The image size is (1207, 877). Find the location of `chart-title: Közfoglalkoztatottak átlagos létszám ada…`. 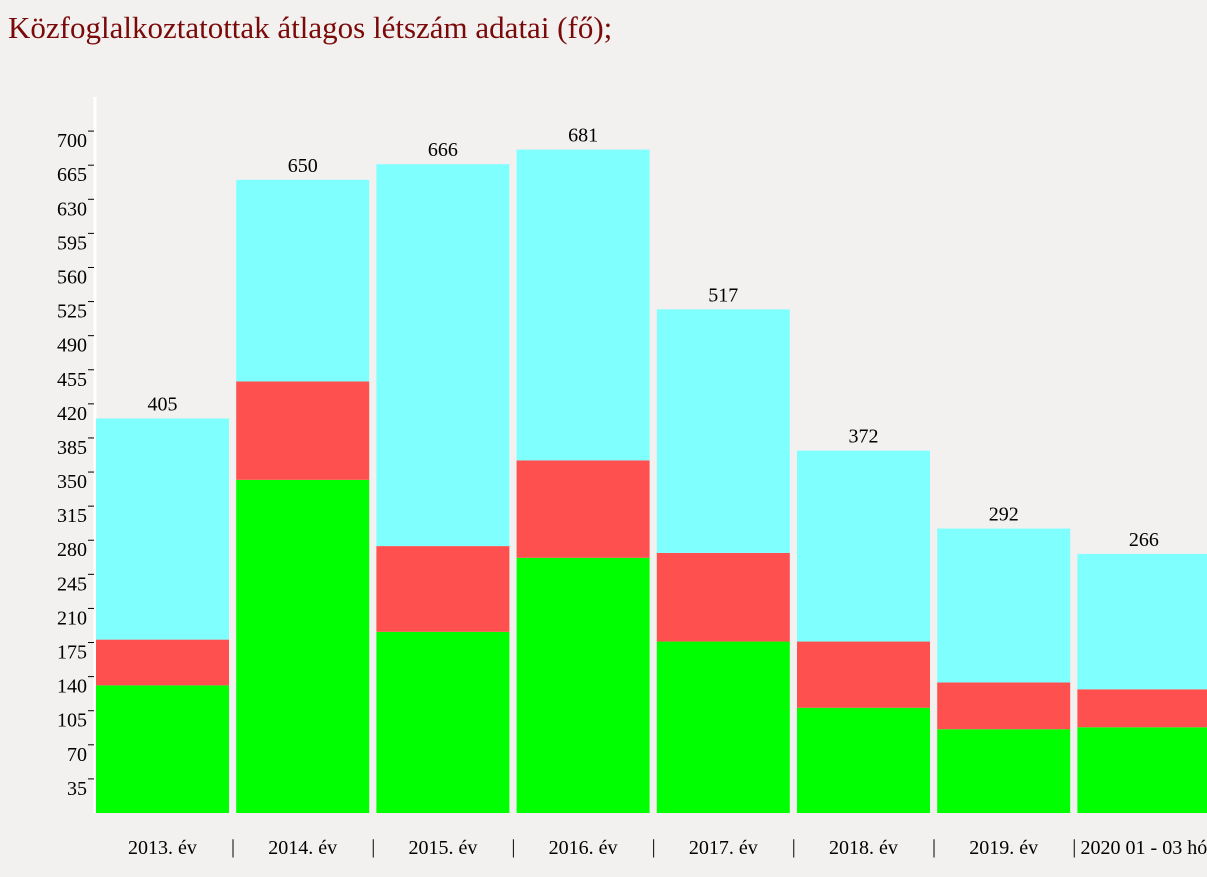

chart-title: Közfoglalkoztatottak átlagos létszám ada… is located at coordinates (310, 27).